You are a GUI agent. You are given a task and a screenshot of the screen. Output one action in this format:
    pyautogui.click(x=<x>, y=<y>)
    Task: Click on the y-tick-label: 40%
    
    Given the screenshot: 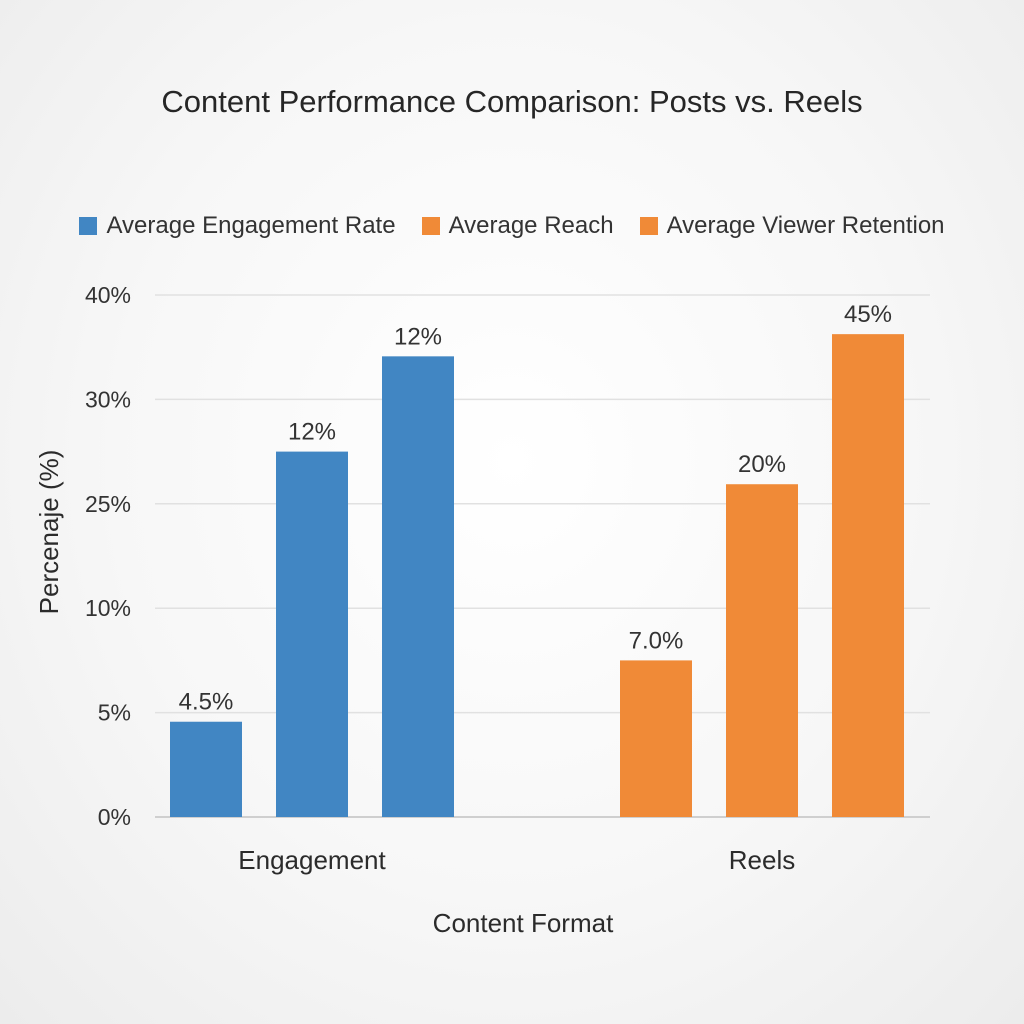 What is the action you would take?
    pyautogui.click(x=108, y=295)
    